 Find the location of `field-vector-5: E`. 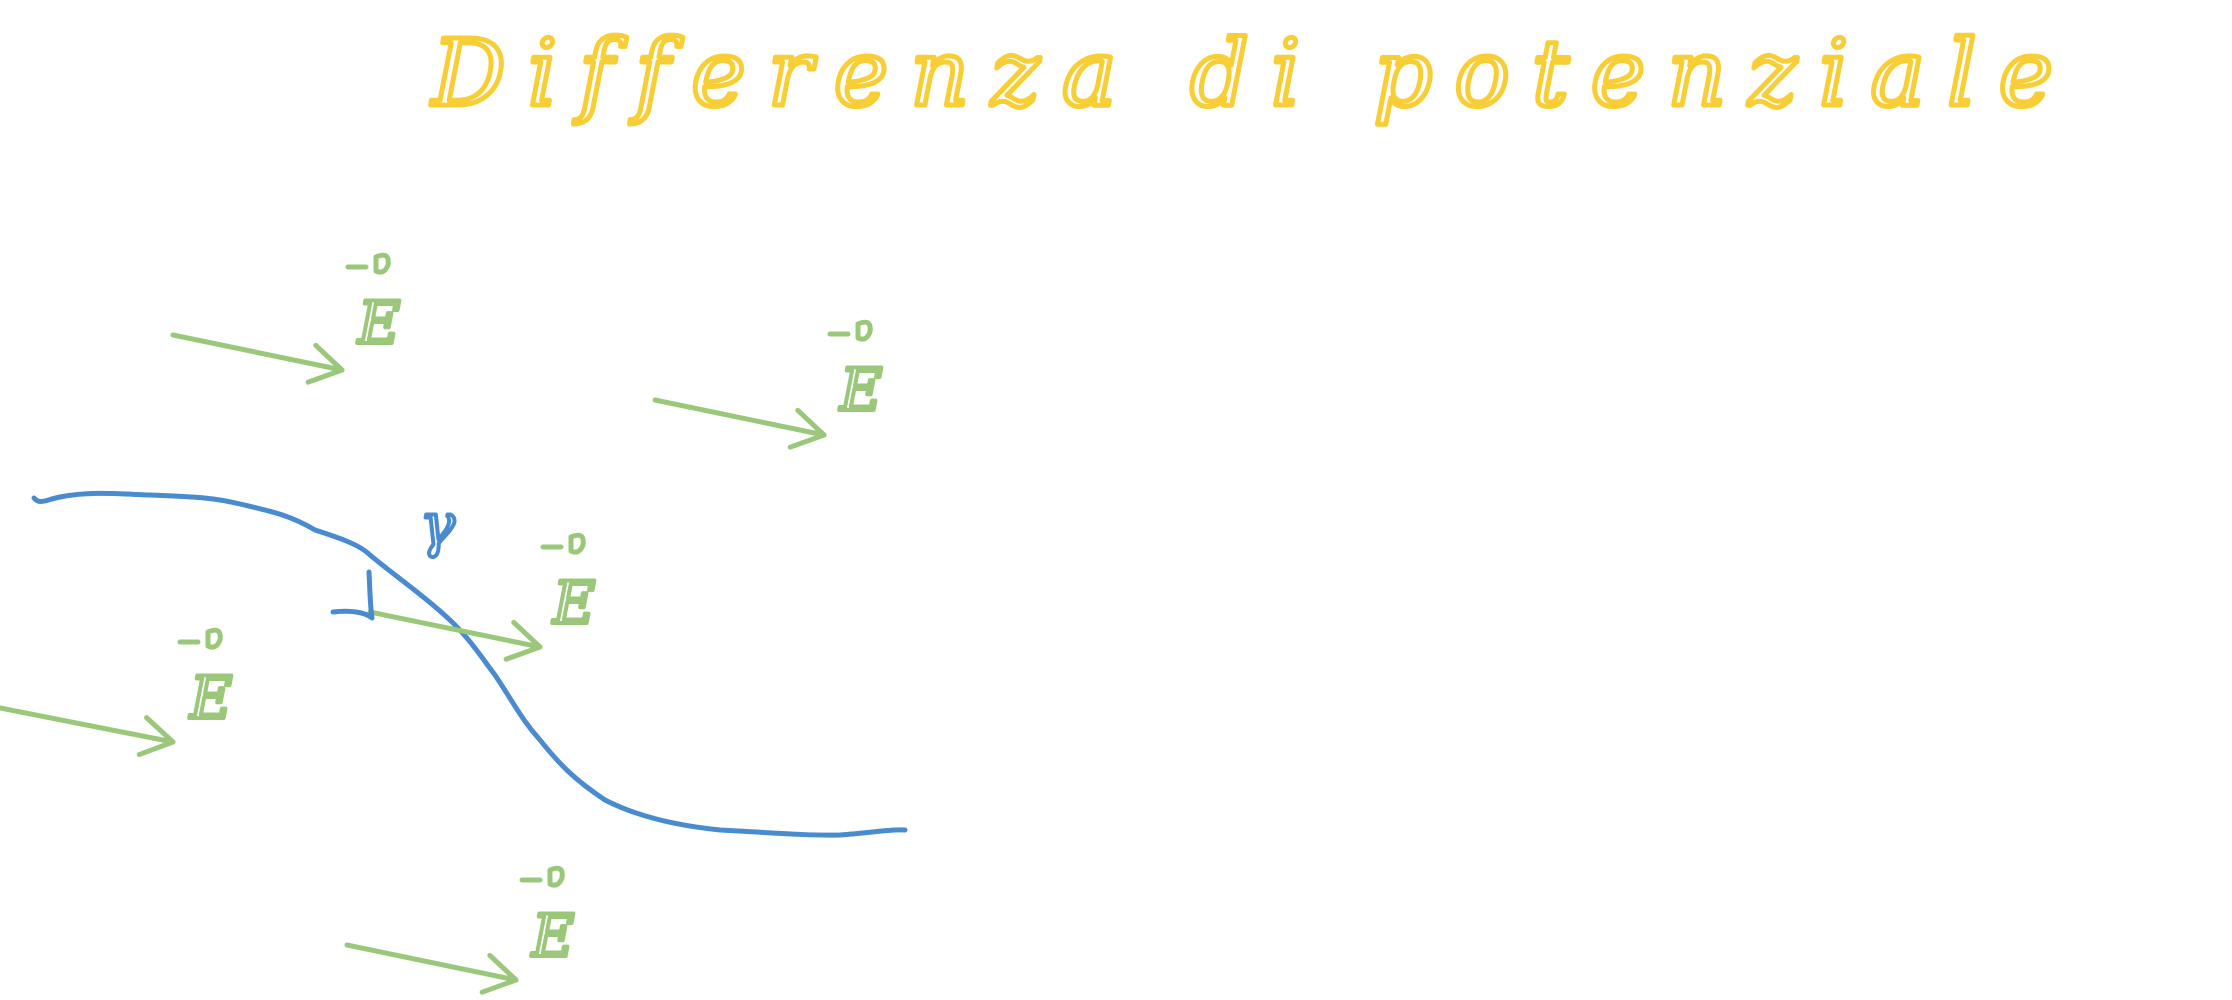

field-vector-5: E is located at coordinates (460, 930).